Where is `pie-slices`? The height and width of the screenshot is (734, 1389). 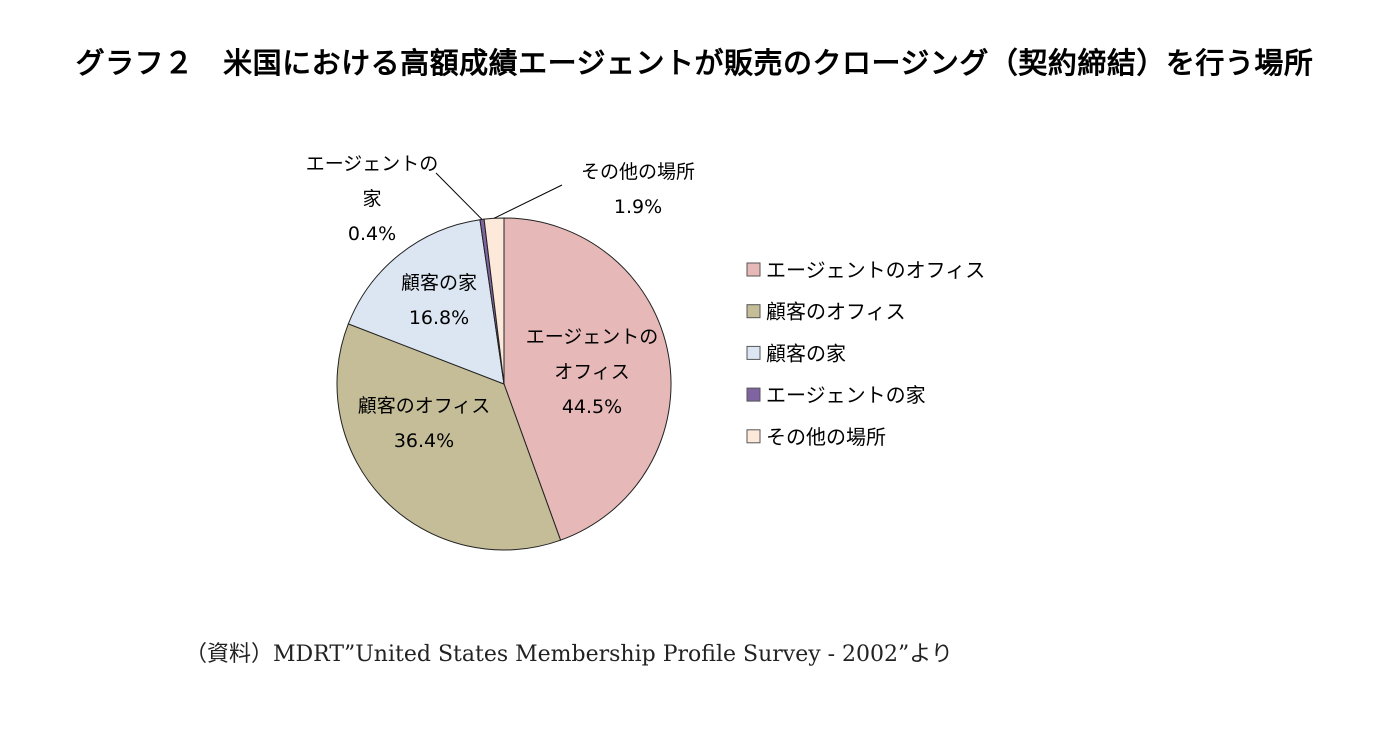 pie-slices is located at coordinates (504, 384).